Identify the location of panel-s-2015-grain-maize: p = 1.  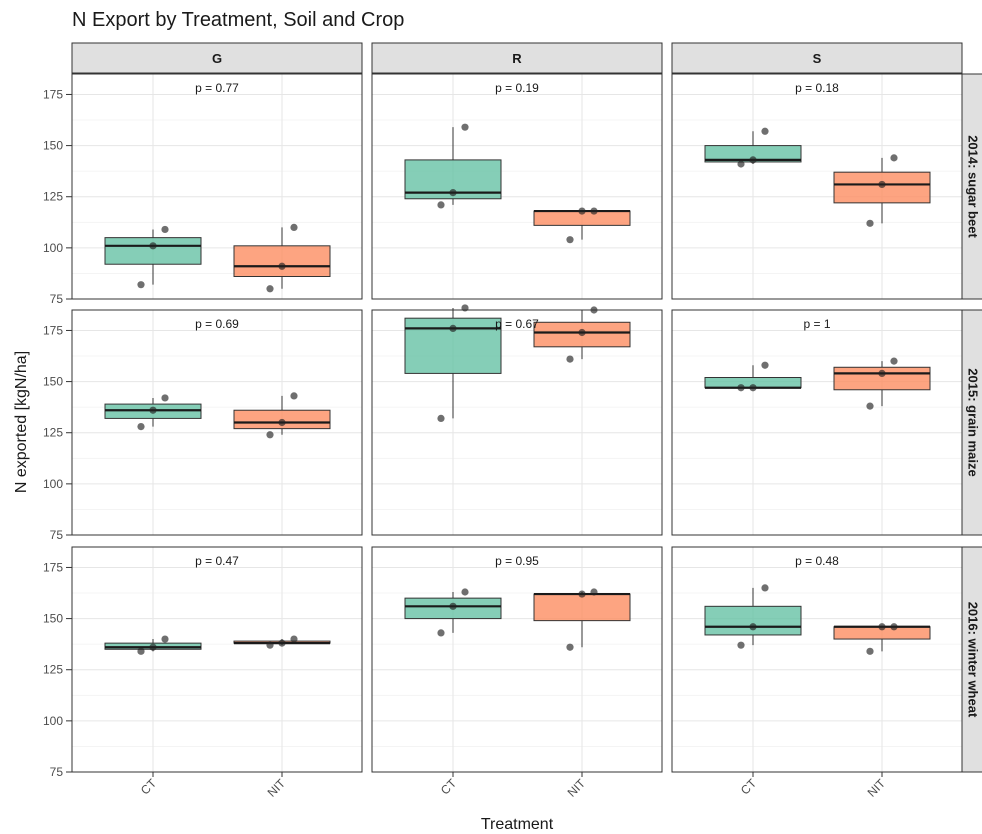
(817, 422).